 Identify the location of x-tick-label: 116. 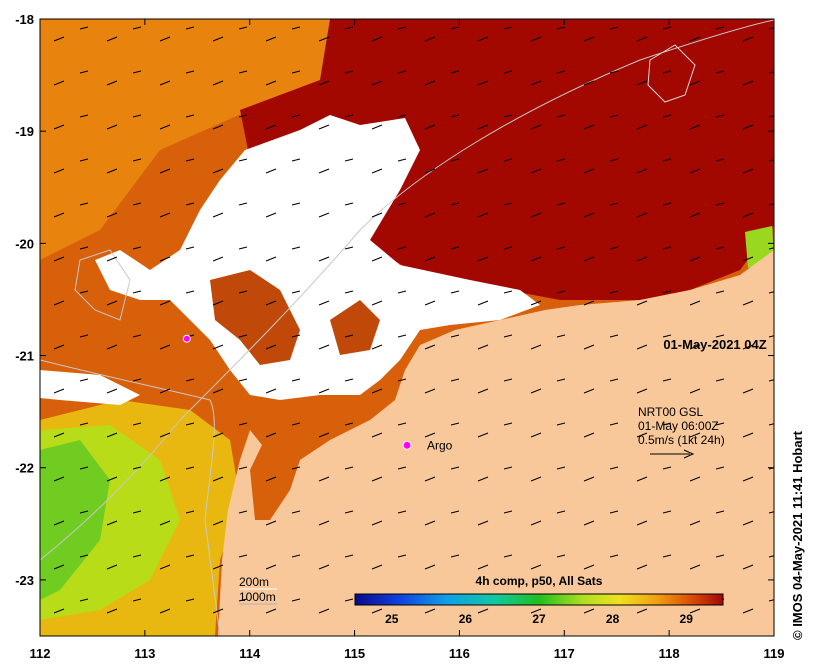
(459, 653).